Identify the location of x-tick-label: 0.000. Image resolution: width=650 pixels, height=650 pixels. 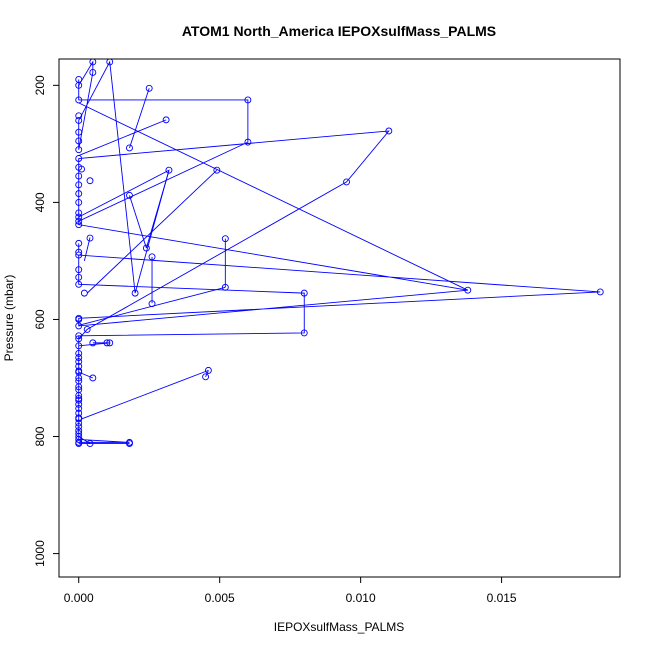
(79, 598).